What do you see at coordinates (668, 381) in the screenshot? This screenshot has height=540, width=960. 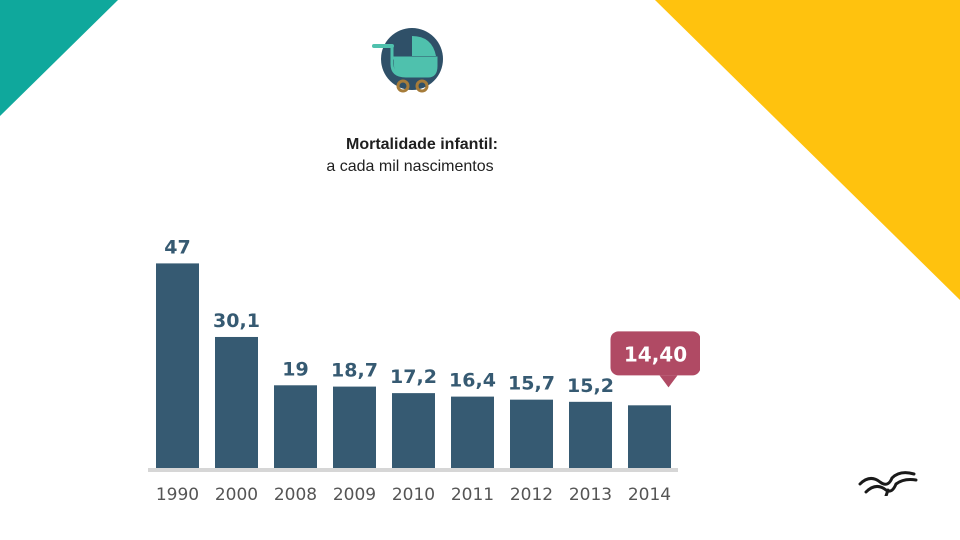 I see `highlight-callout-pointer` at bounding box center [668, 381].